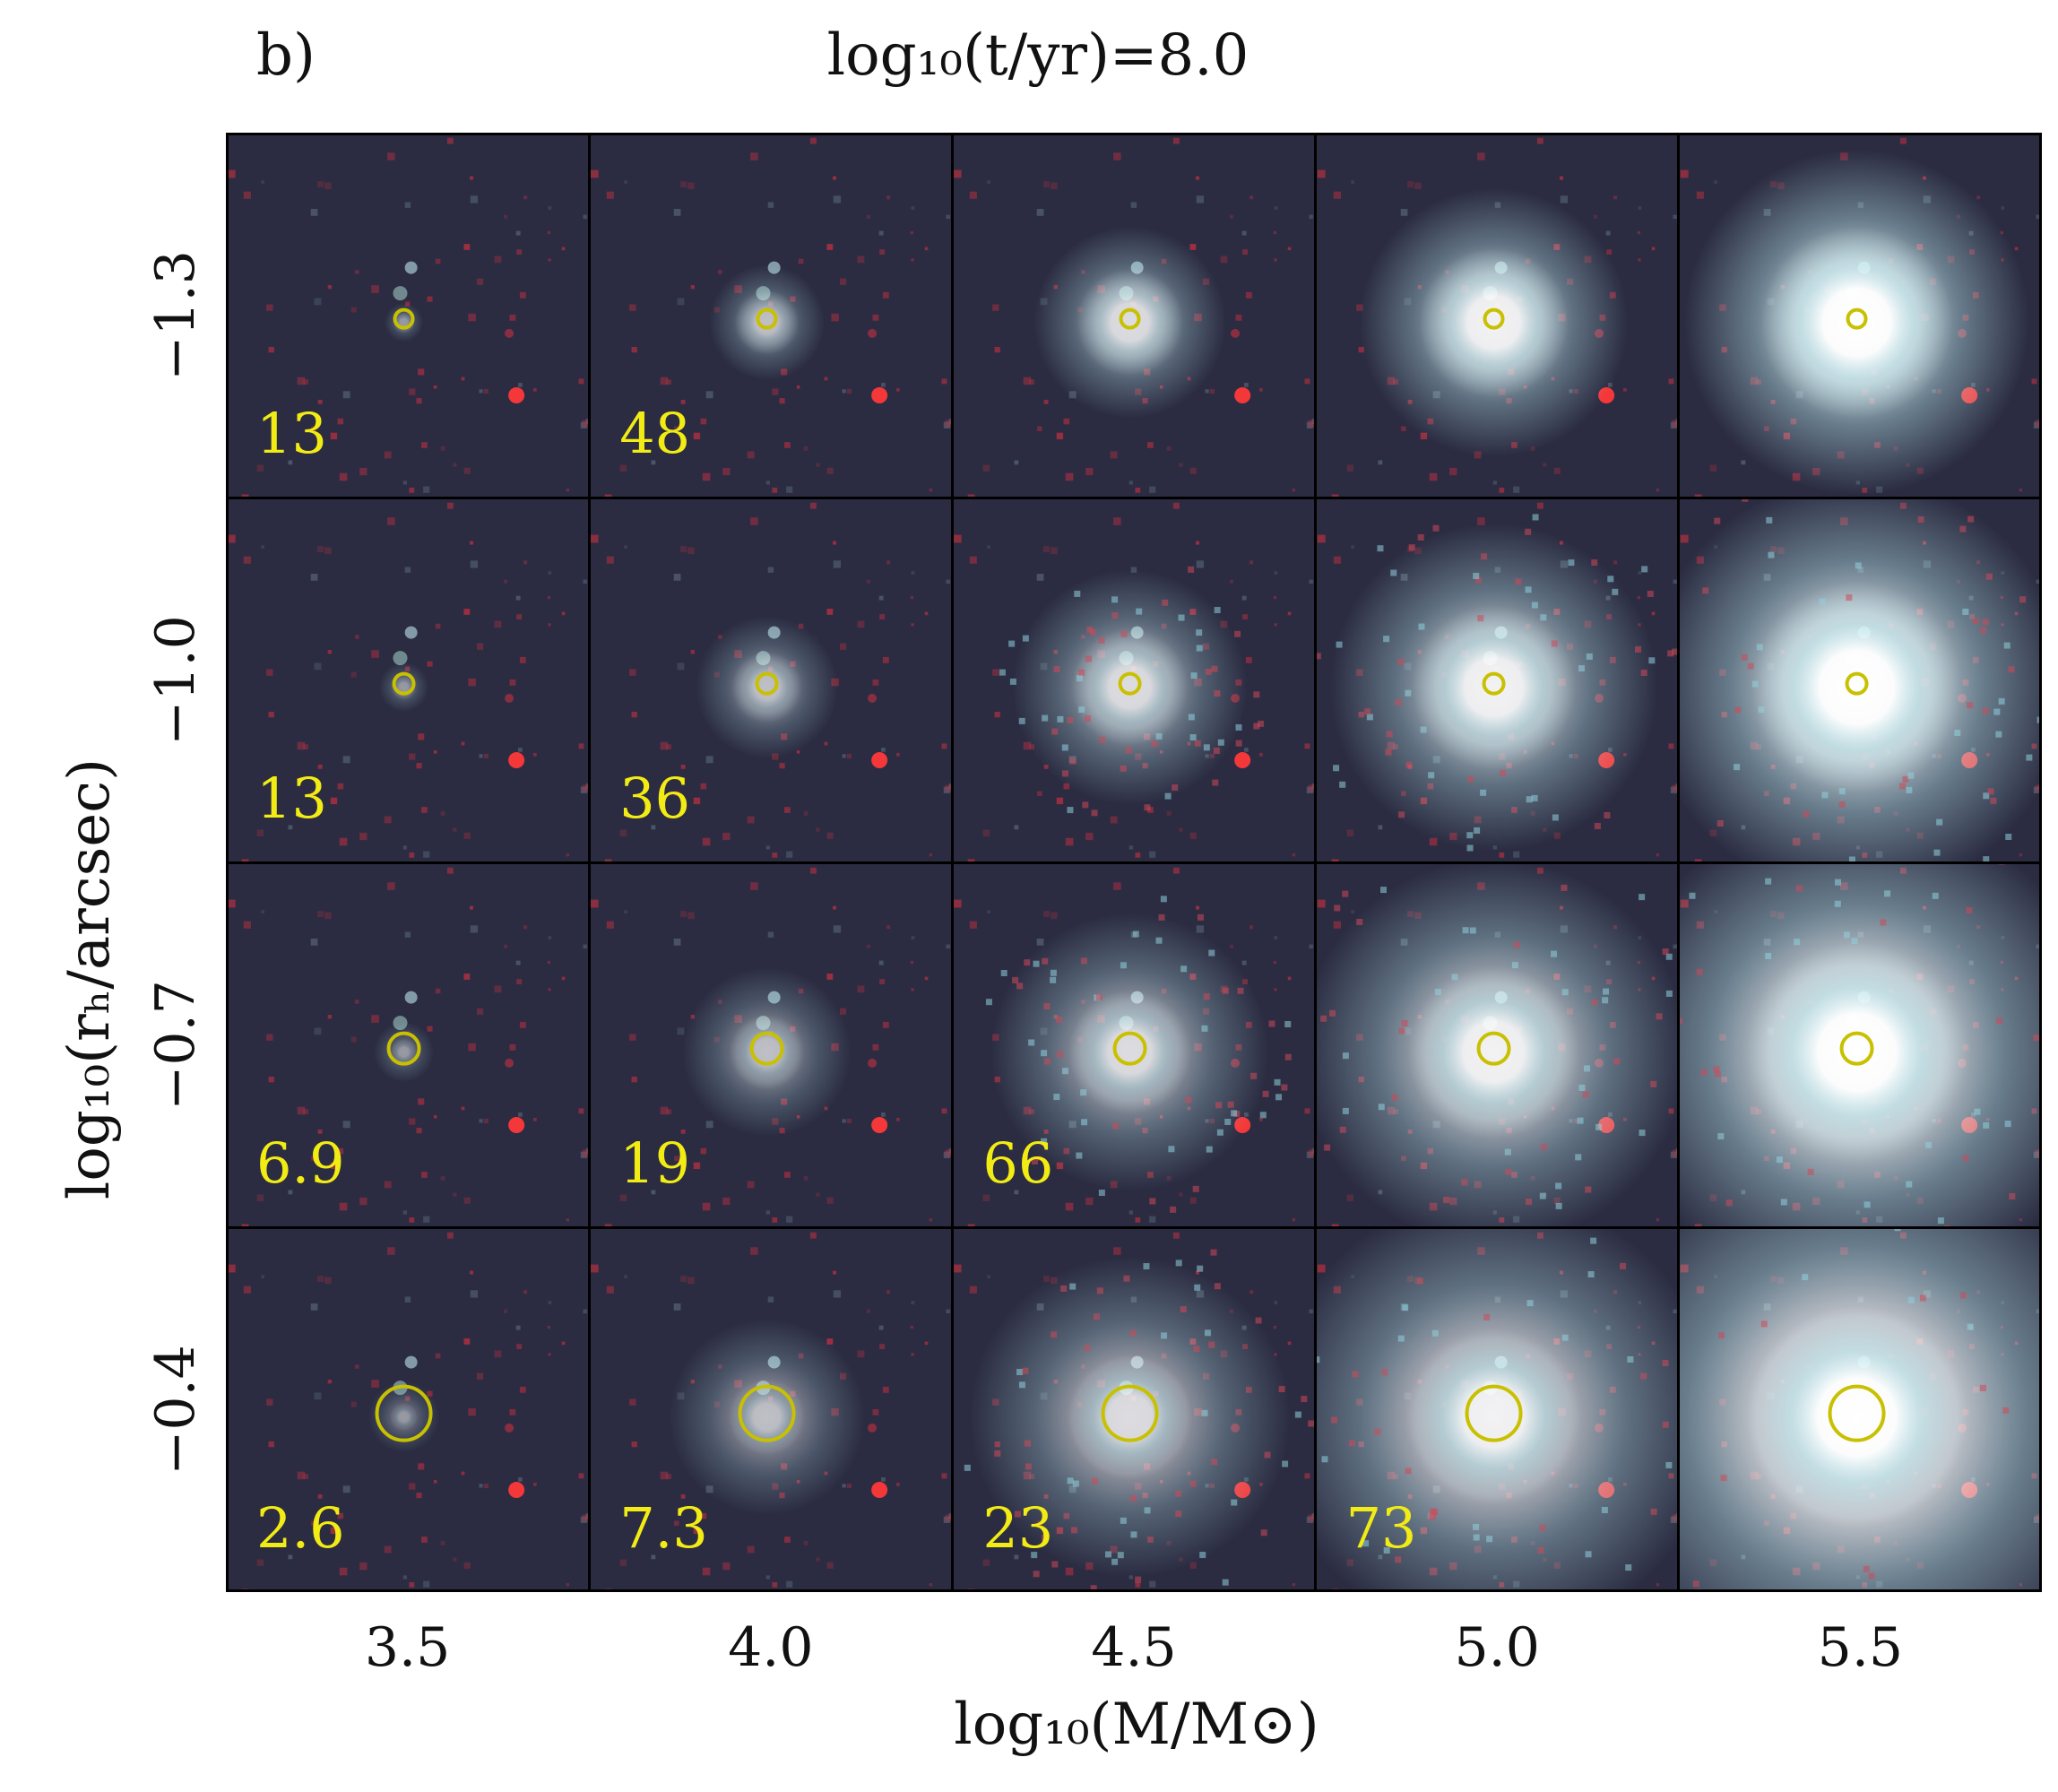 The image size is (2058, 1792). What do you see at coordinates (1497, 1647) in the screenshot?
I see `x-tick-label: 5.0` at bounding box center [1497, 1647].